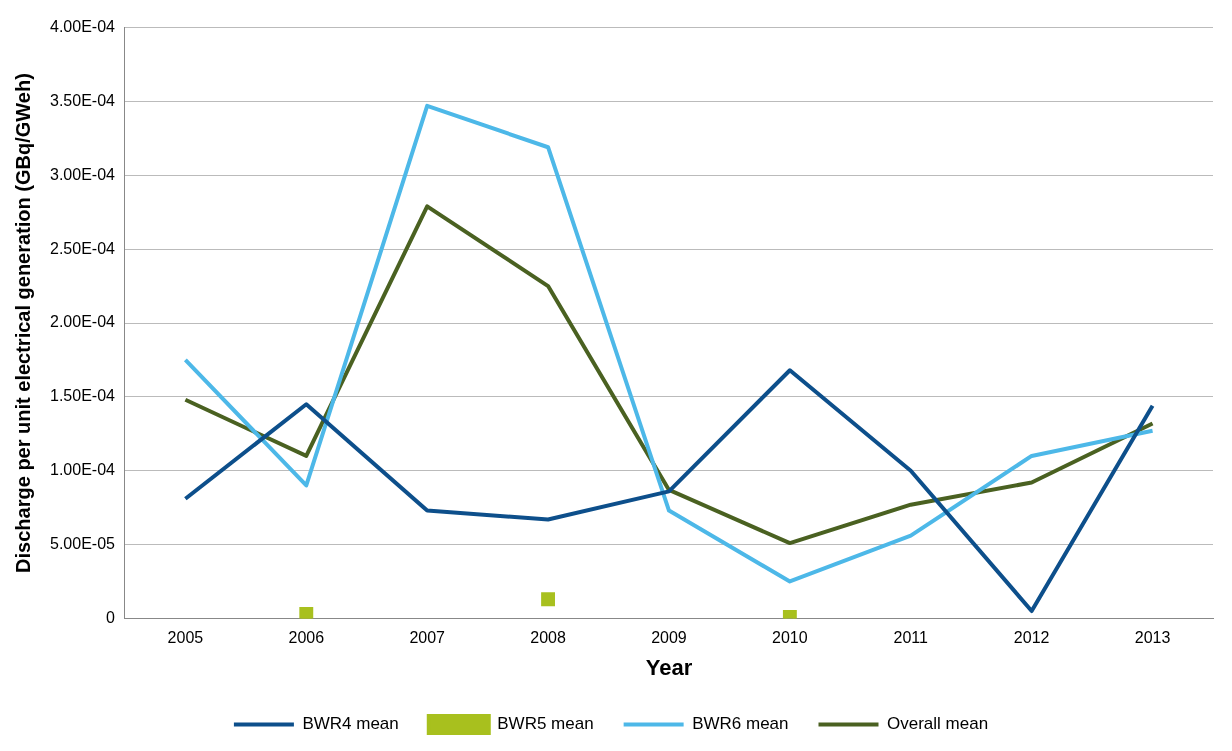  Describe the element at coordinates (83, 174) in the screenshot. I see `y-tick-label: 3.00E-04` at that location.